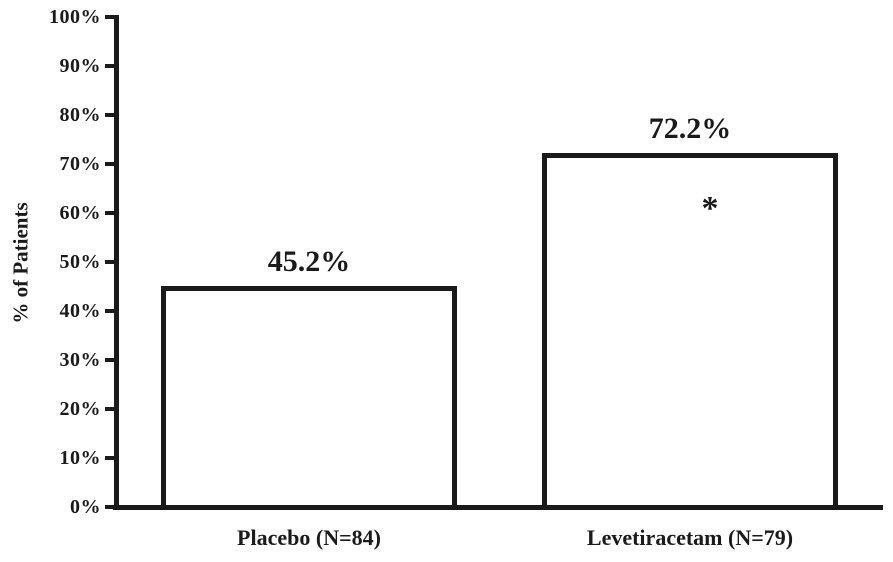 This screenshot has height=562, width=893. Describe the element at coordinates (80, 164) in the screenshot. I see `y-tick-label: 70%` at that location.